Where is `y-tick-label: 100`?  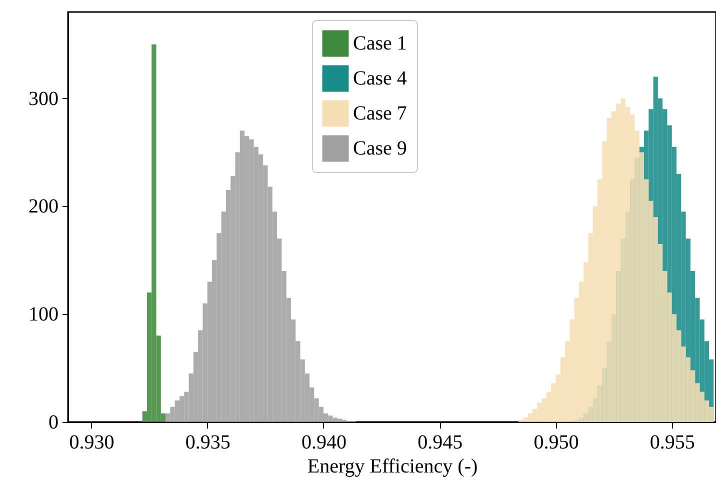
y-tick-label: 100 is located at coordinates (43, 315).